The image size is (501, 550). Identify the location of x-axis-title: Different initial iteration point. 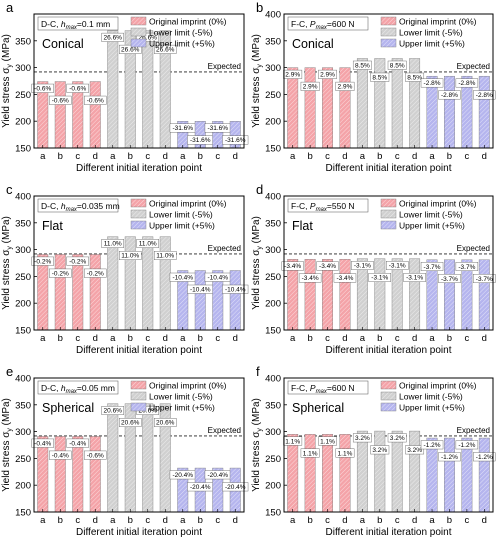
(139, 350).